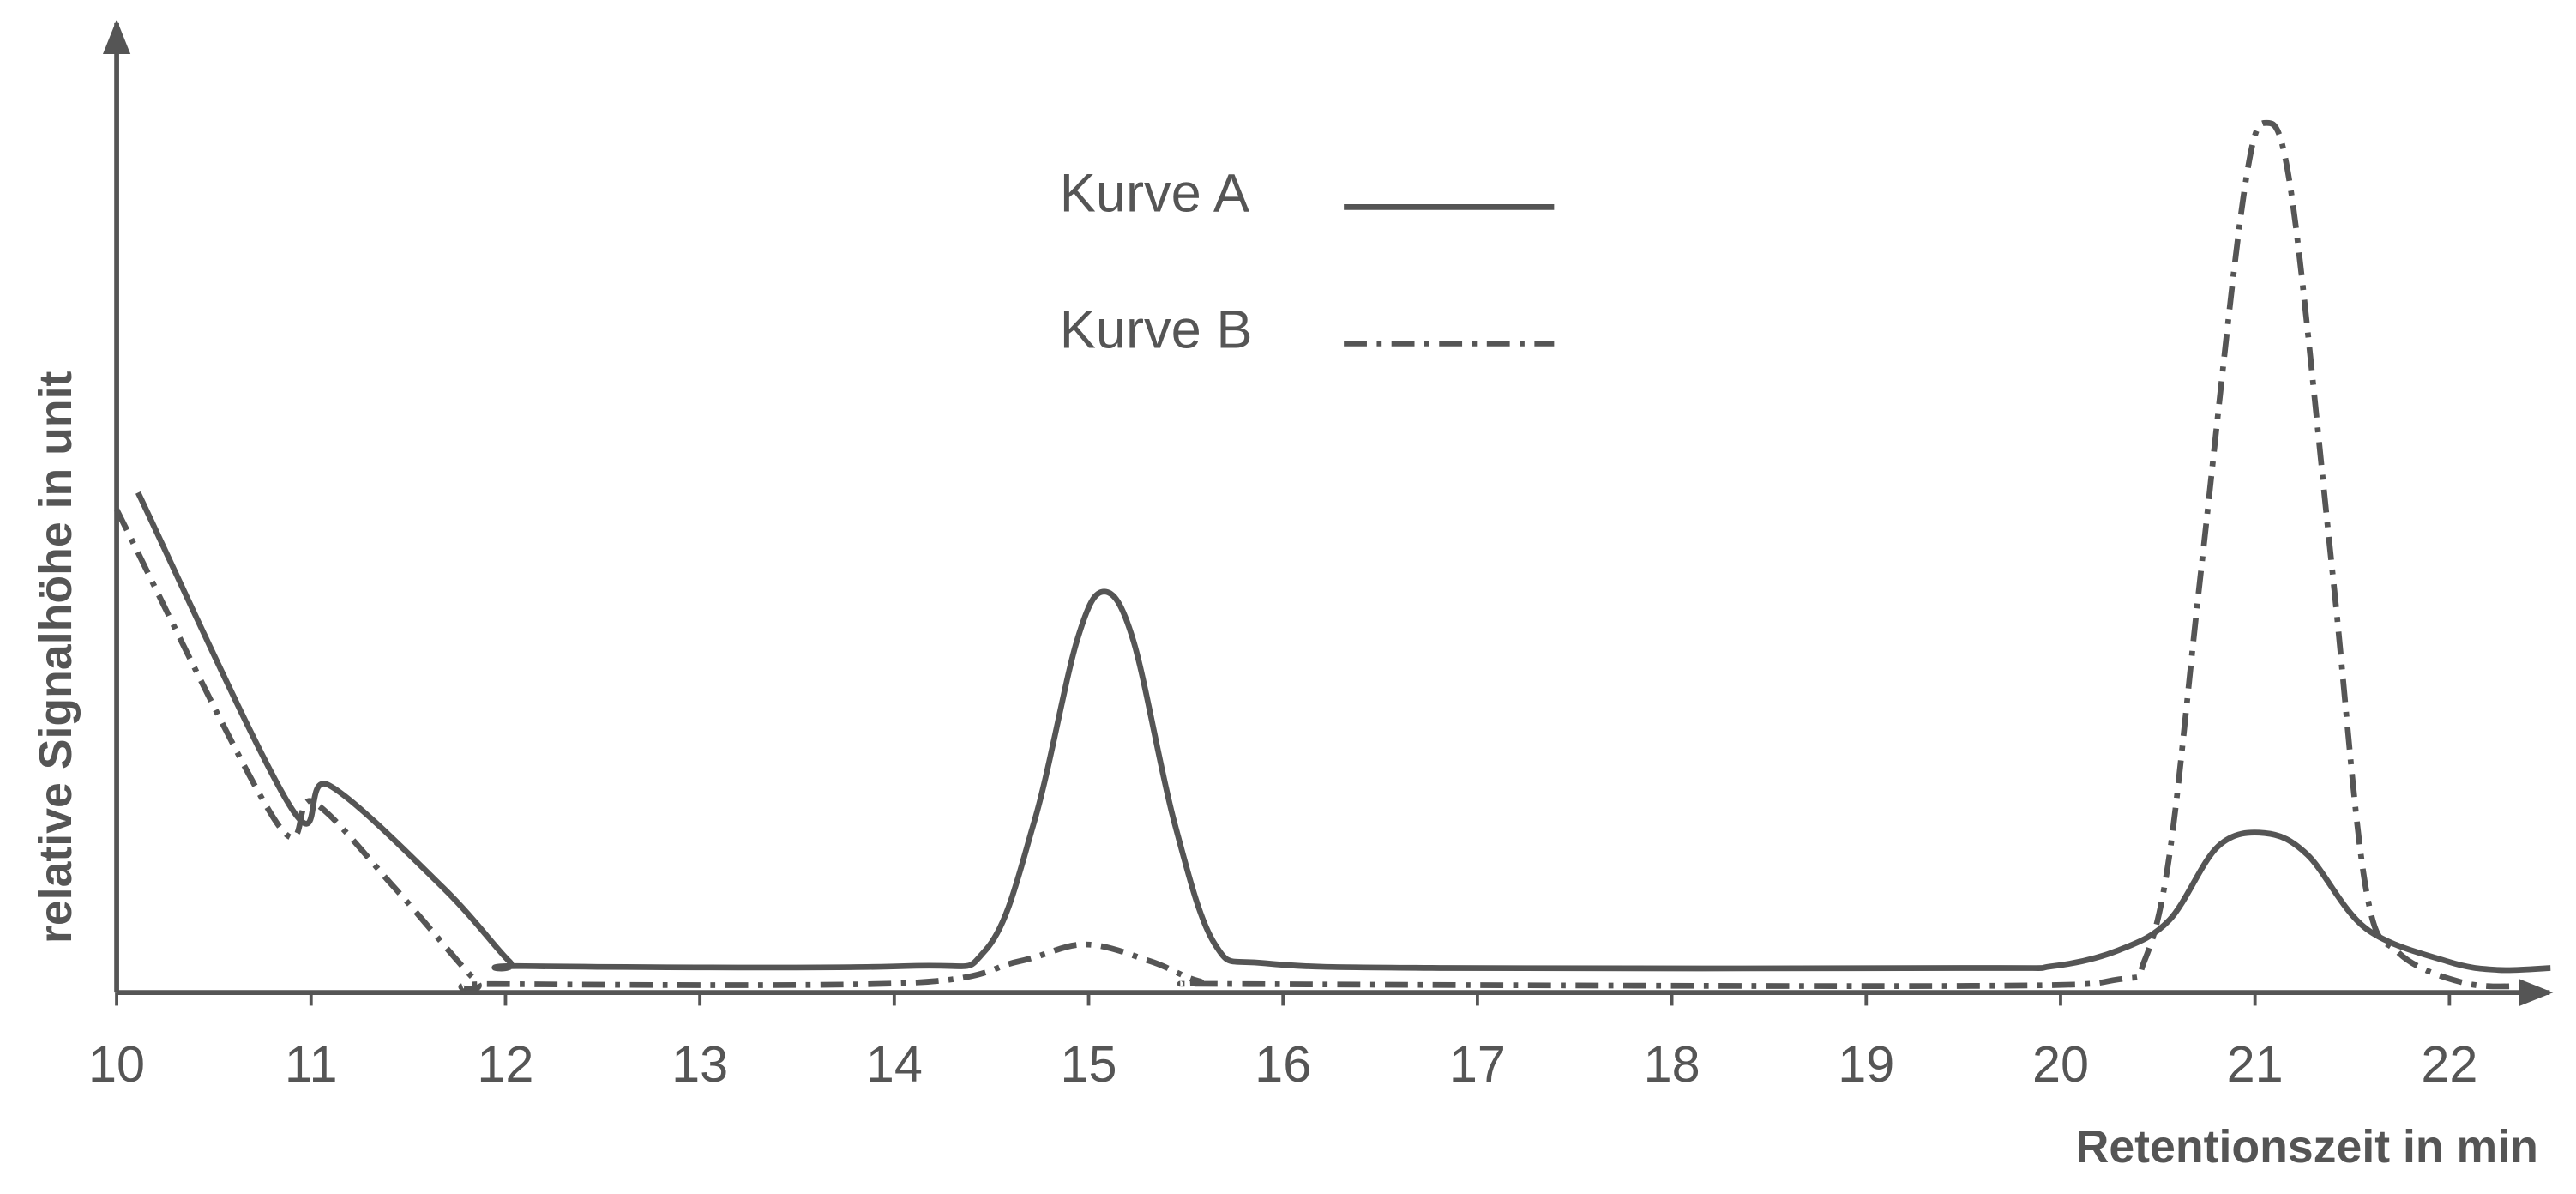 The height and width of the screenshot is (1194, 2576). Describe the element at coordinates (2307, 1147) in the screenshot. I see `x-axis-label: Retentionszeit in min` at that location.